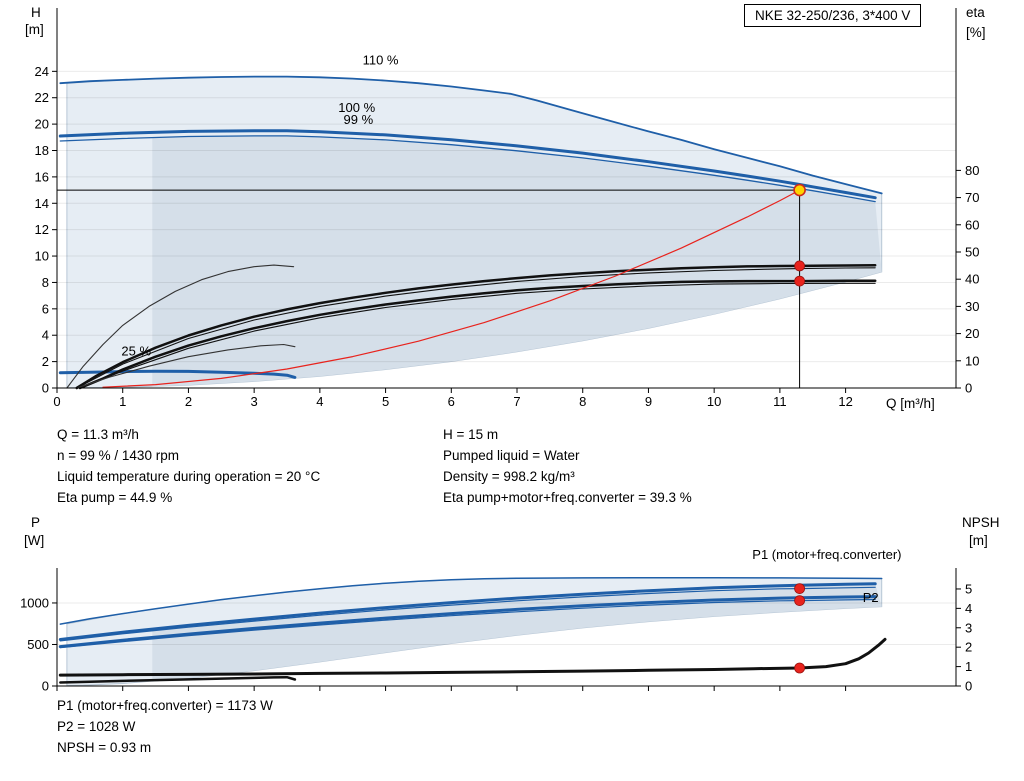 This screenshot has height=781, width=1024. I want to click on left-tick-label: 4, so click(45, 335).